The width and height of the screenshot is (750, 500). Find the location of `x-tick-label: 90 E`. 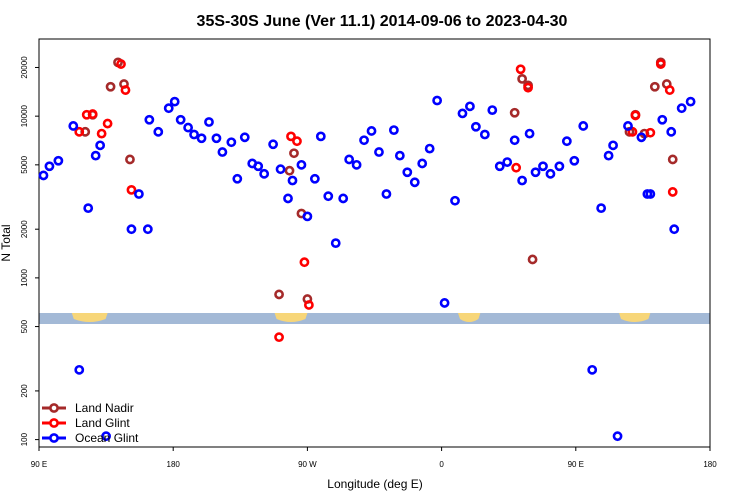

x-tick-label: 90 E is located at coordinates (39, 464).